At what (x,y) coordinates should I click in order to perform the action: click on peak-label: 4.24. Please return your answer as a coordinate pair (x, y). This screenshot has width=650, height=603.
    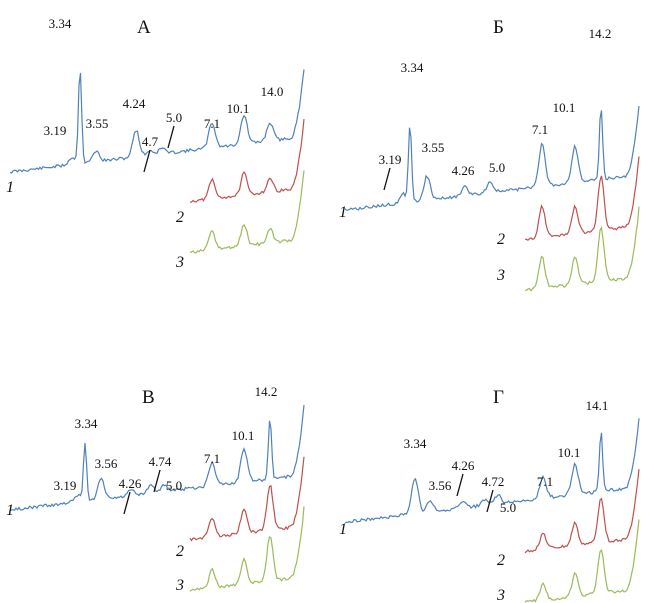
    Looking at the image, I should click on (134, 103).